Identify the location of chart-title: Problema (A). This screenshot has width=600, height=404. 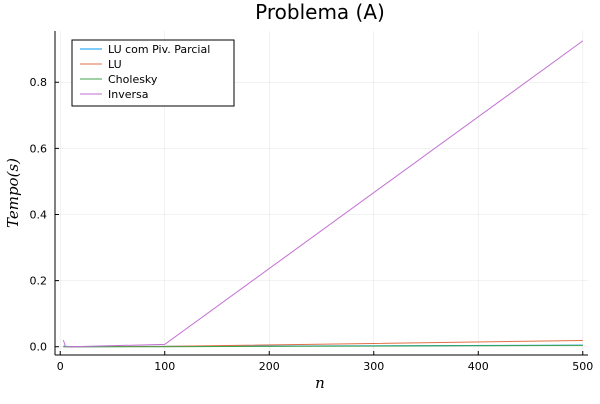
(320, 12).